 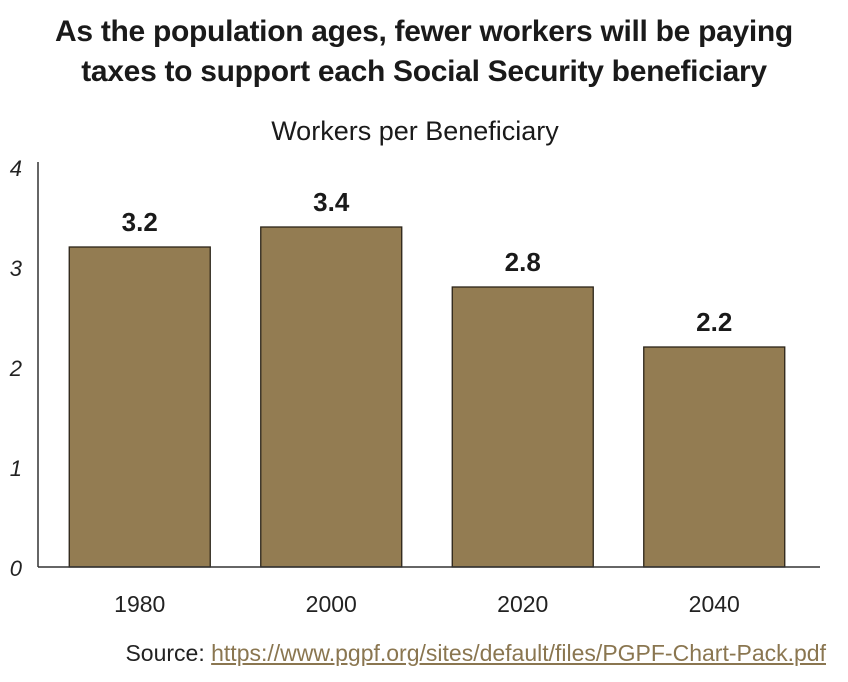 I want to click on data-label: 3.2, so click(x=140, y=222).